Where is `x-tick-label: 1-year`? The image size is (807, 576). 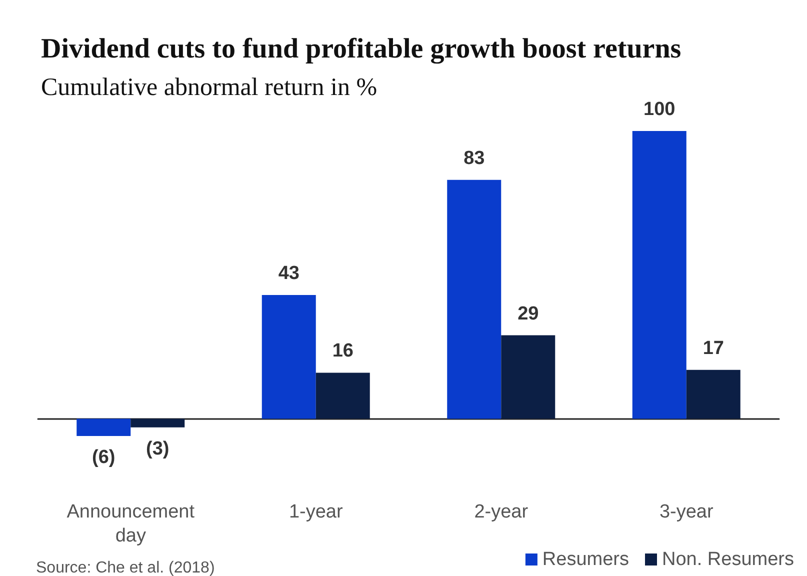 x-tick-label: 1-year is located at coordinates (316, 512).